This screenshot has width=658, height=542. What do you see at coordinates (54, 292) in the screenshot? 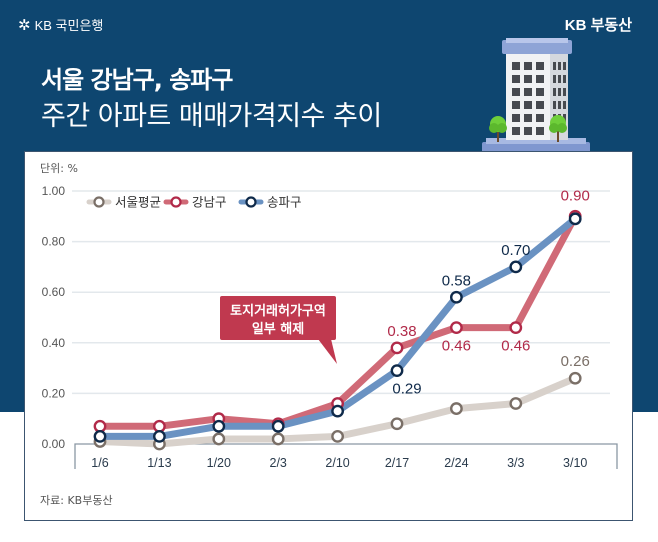
I see `y-tick-label: 0.60` at bounding box center [54, 292].